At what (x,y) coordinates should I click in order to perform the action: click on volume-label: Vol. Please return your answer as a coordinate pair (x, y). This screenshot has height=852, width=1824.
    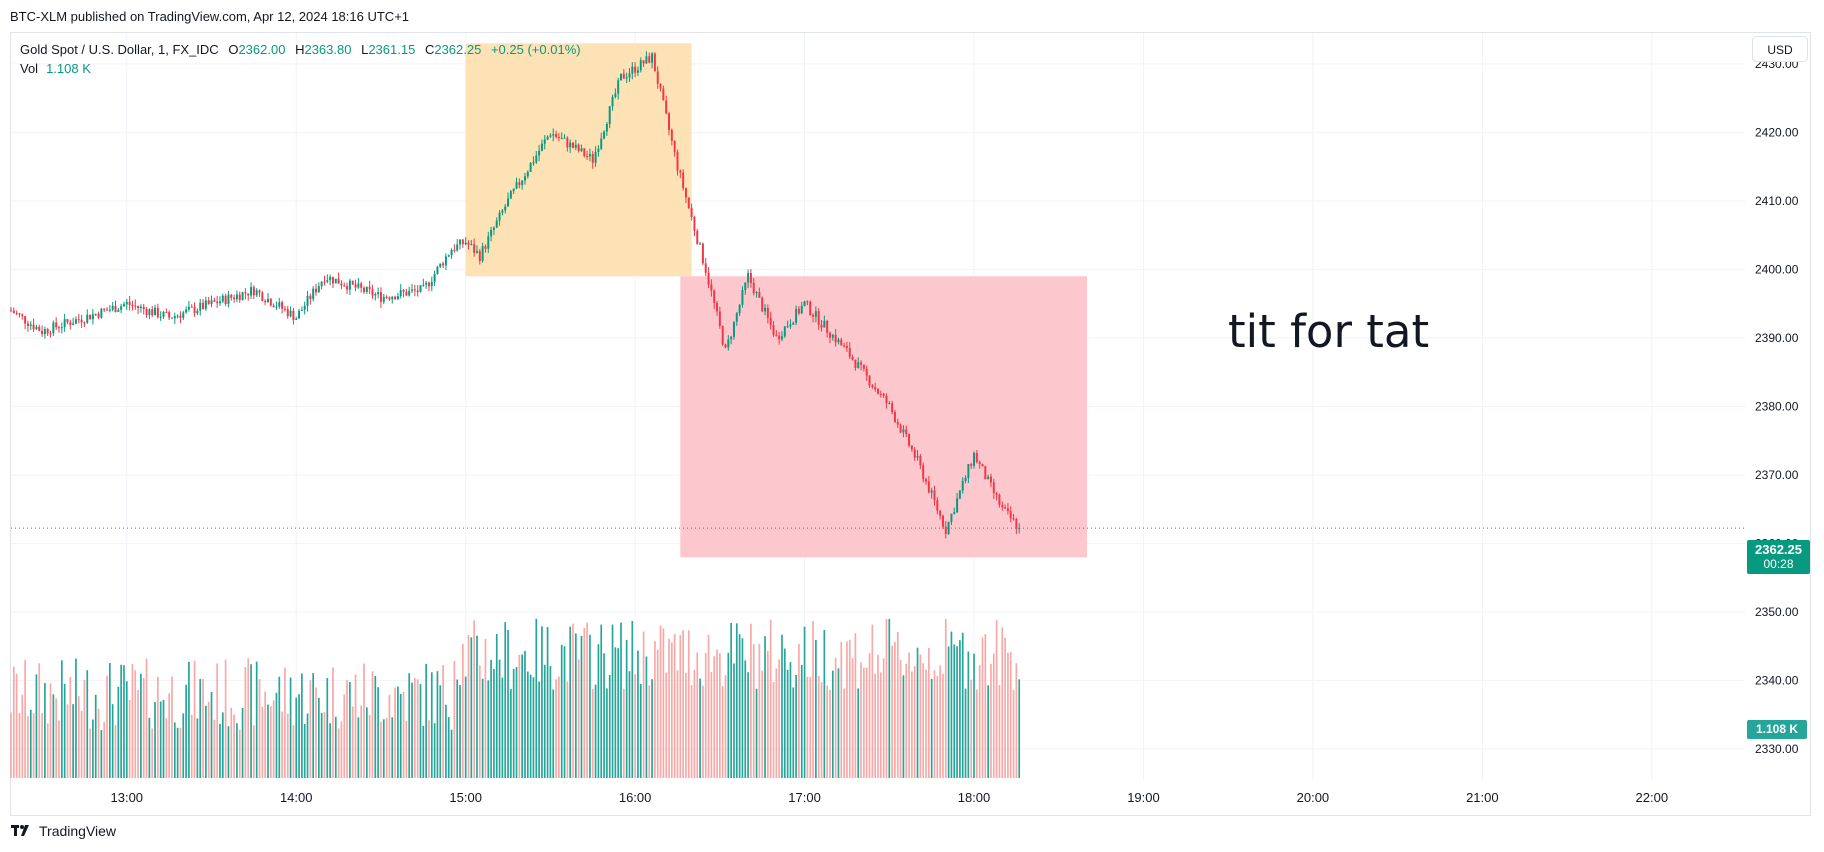
    Looking at the image, I should click on (29, 68).